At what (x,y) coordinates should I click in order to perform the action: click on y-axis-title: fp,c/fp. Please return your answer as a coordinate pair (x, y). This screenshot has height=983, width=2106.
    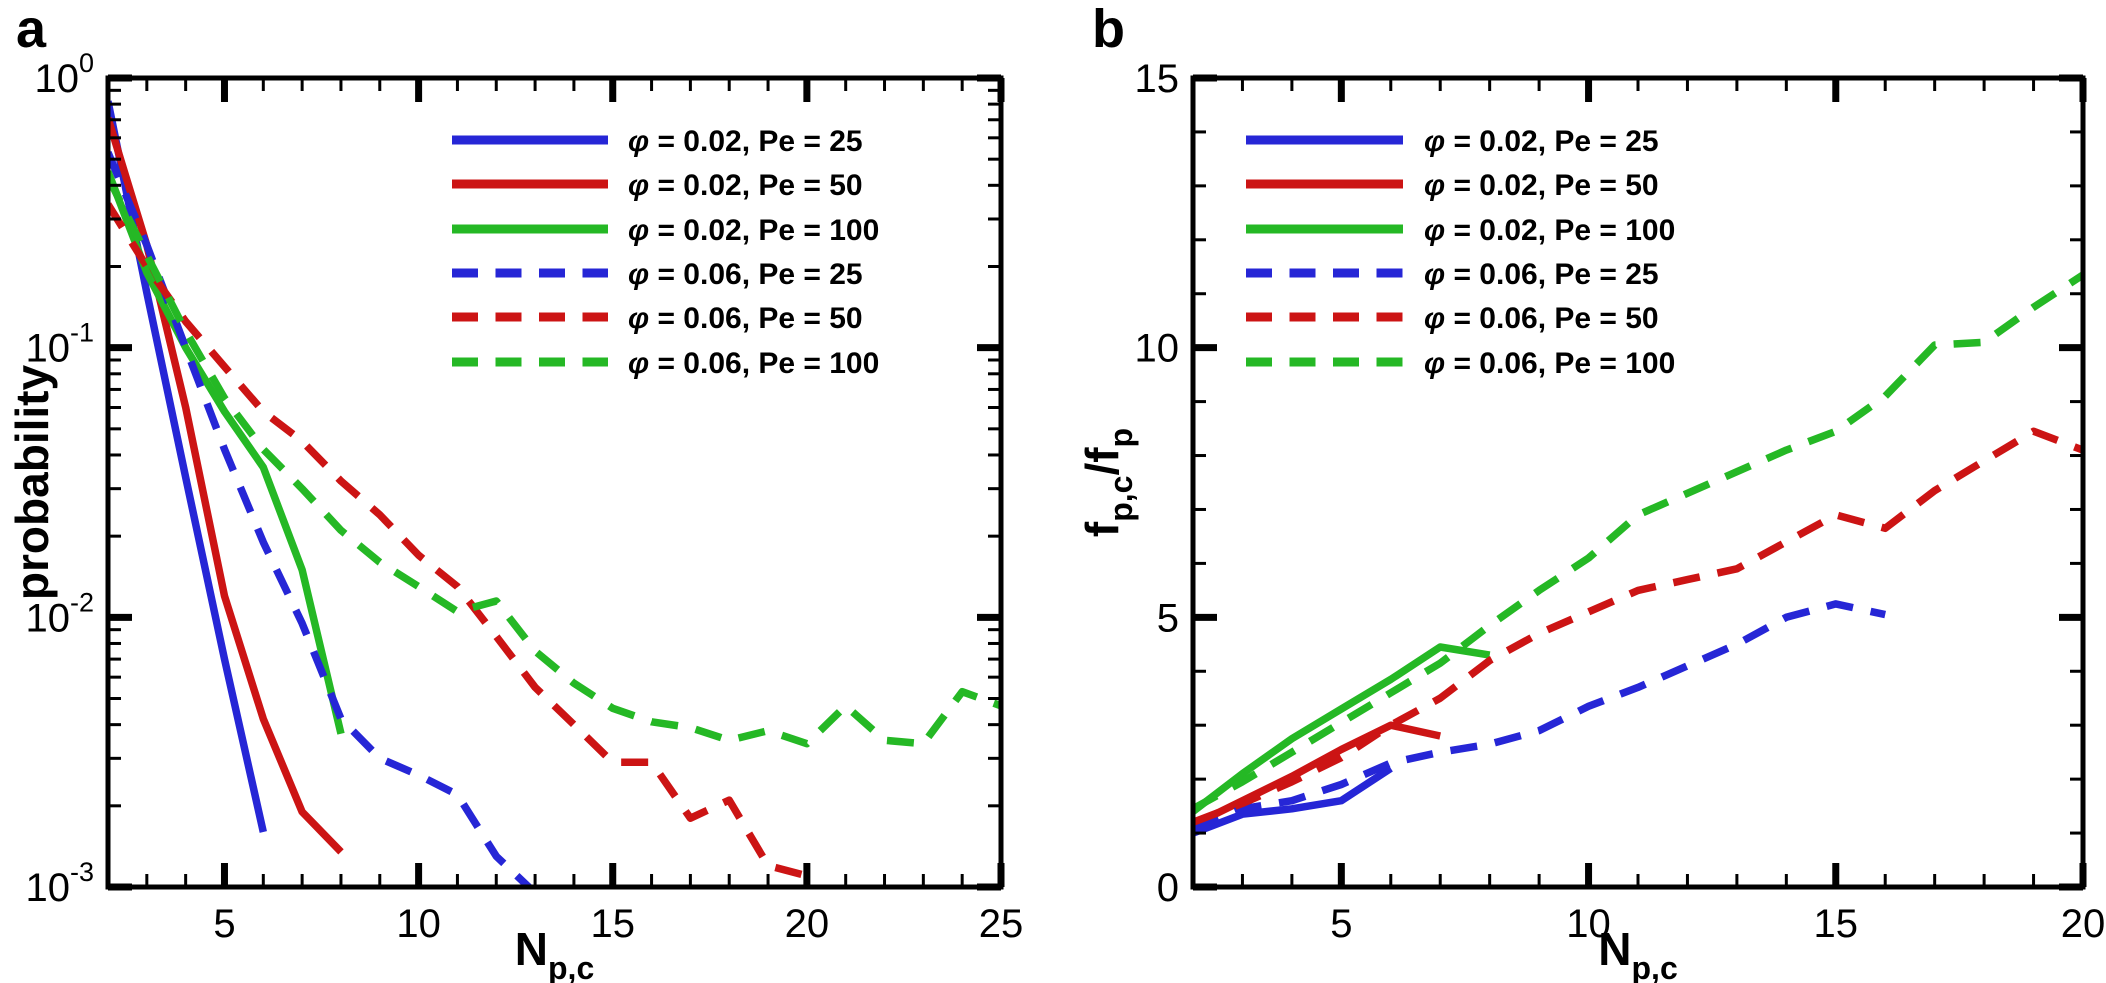
    Looking at the image, I should click on (1107, 482).